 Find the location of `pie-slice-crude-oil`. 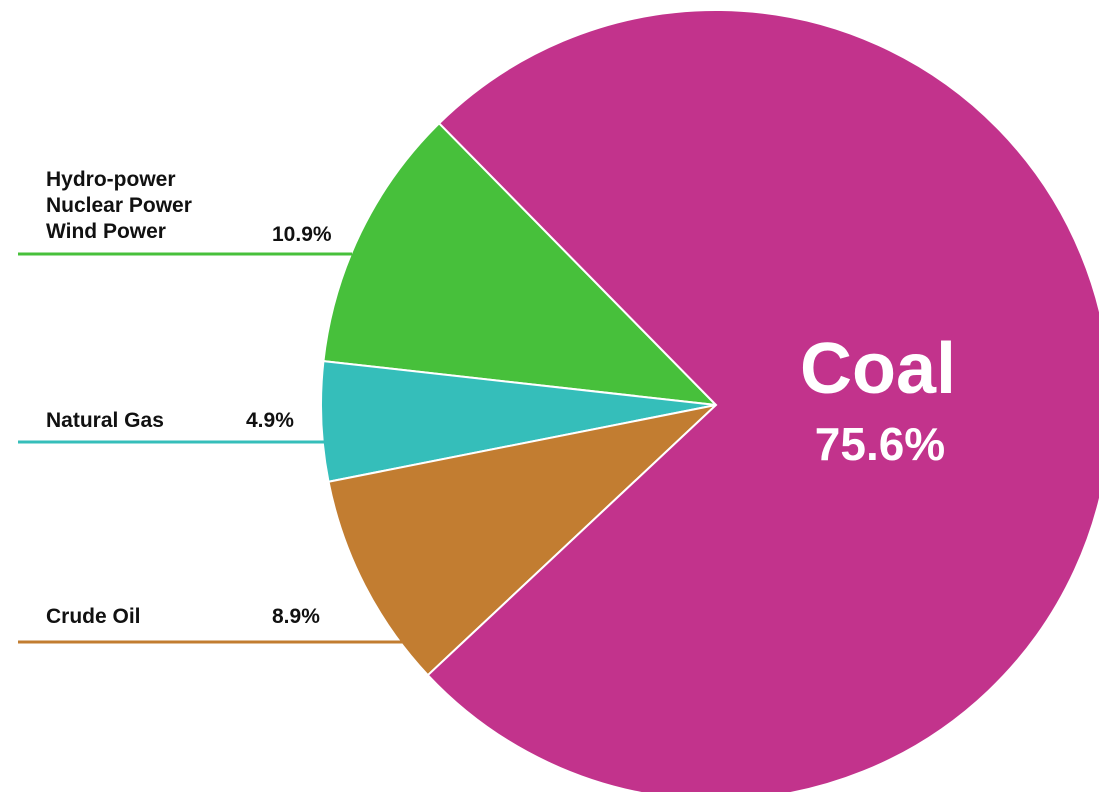

pie-slice-crude-oil is located at coordinates (523, 540).